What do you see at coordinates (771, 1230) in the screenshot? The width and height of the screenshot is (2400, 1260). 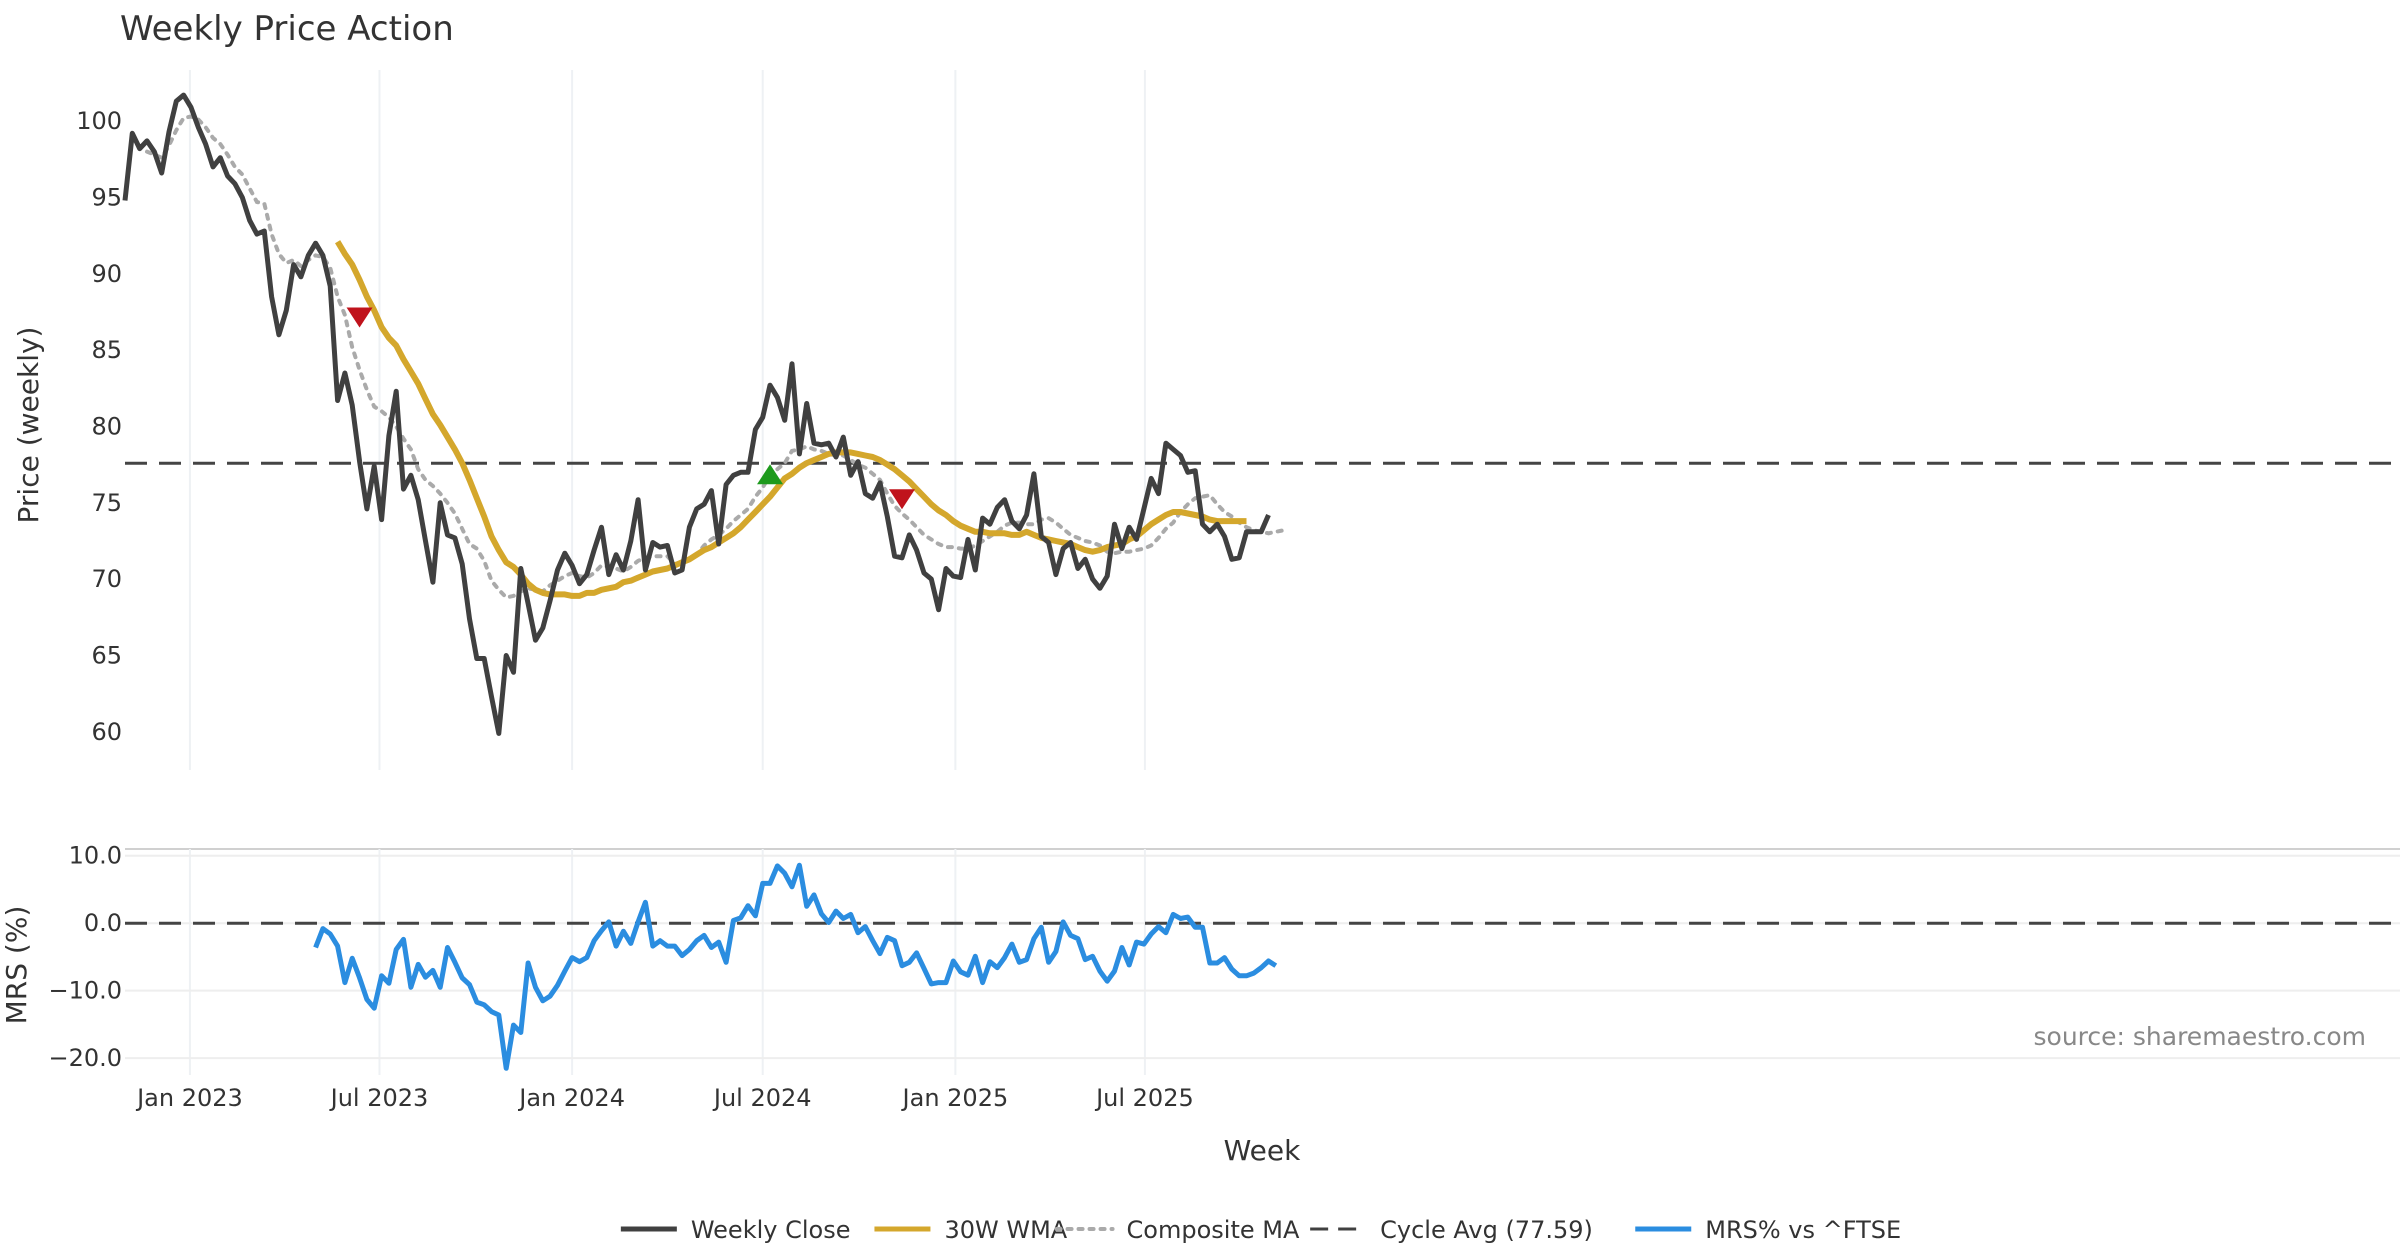 I see `legend-item-label: Weekly Close` at bounding box center [771, 1230].